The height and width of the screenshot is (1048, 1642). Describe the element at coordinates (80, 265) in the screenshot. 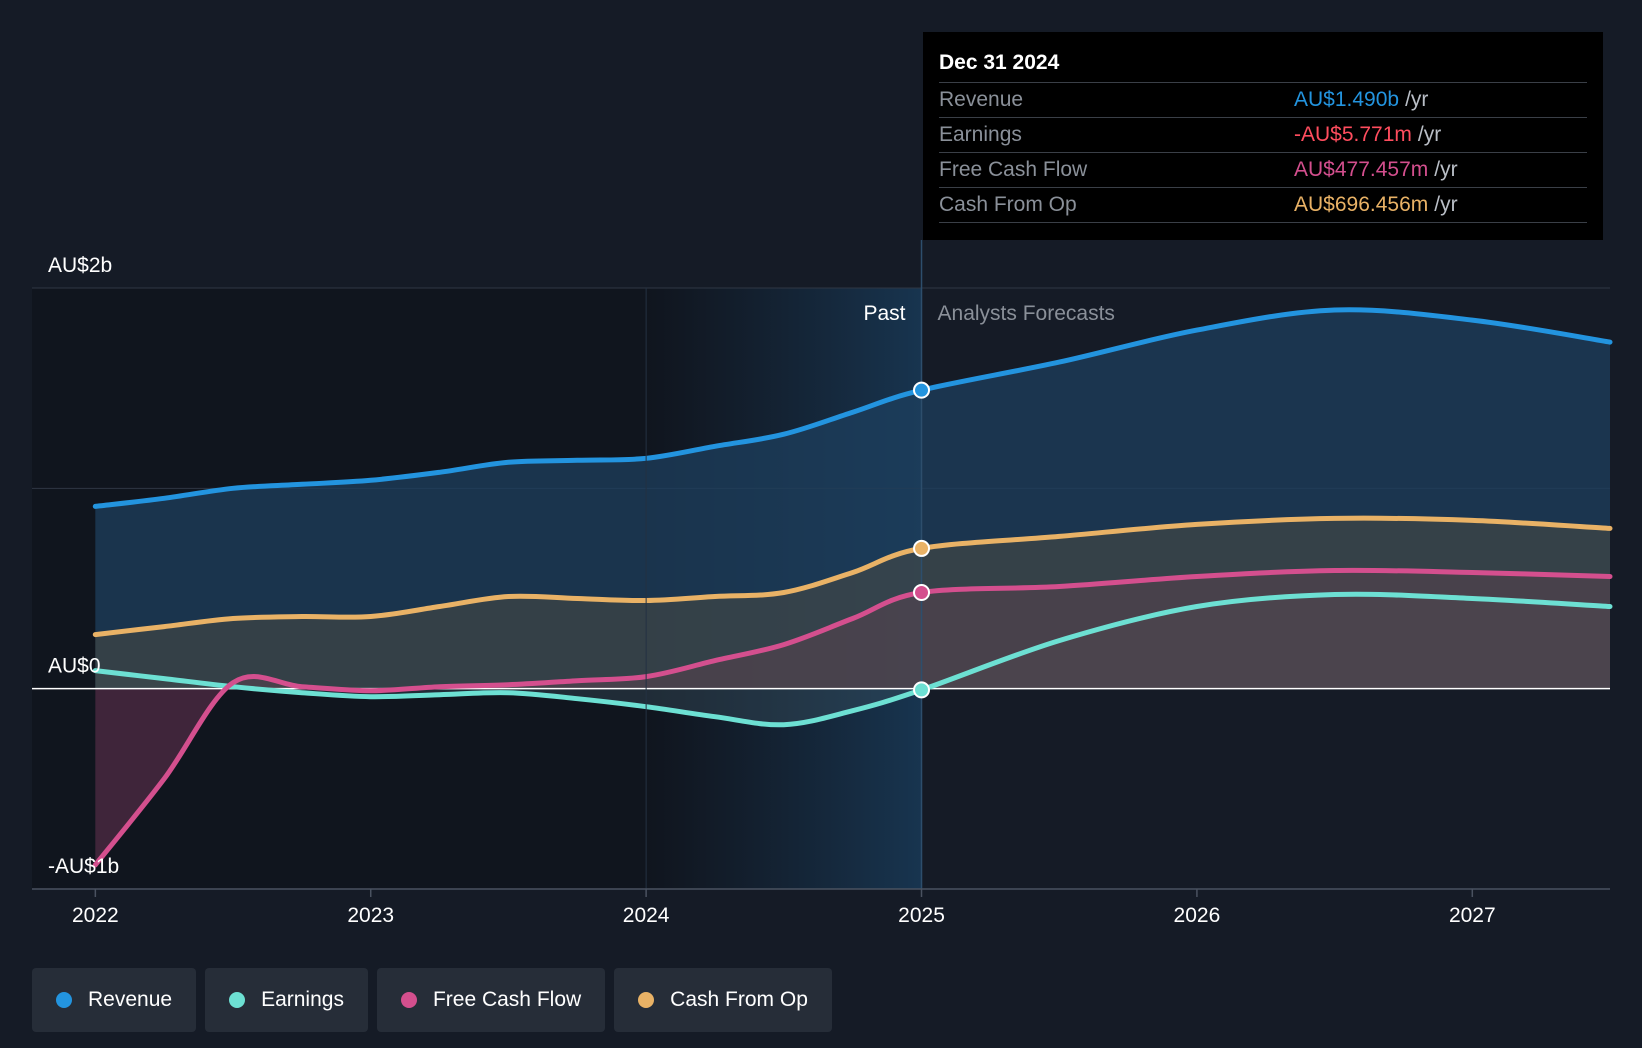

I see `y-tick-label: AU$2b` at that location.